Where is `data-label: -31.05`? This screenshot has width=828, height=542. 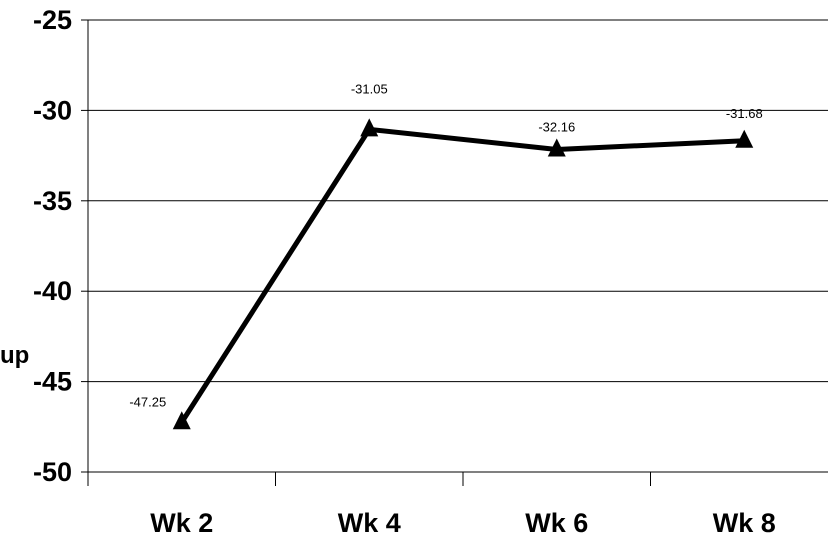 data-label: -31.05 is located at coordinates (369, 88).